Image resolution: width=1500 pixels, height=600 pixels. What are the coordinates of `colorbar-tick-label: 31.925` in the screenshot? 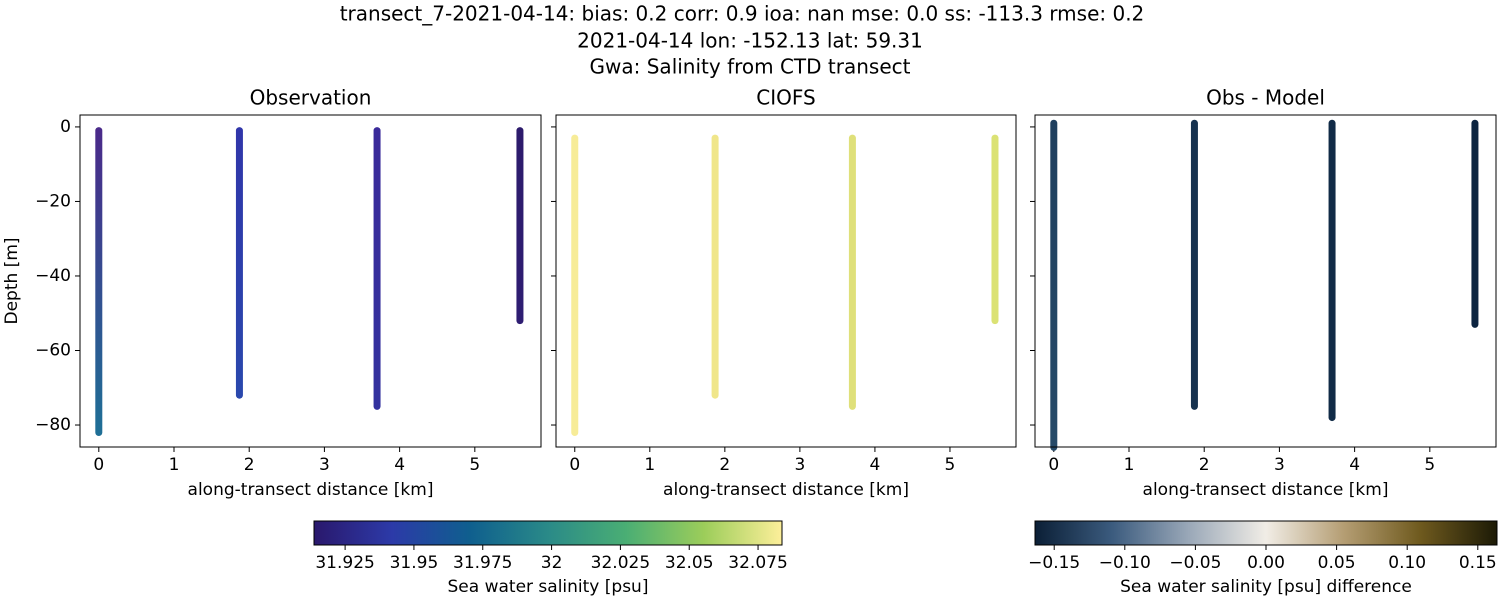 It's located at (344, 563).